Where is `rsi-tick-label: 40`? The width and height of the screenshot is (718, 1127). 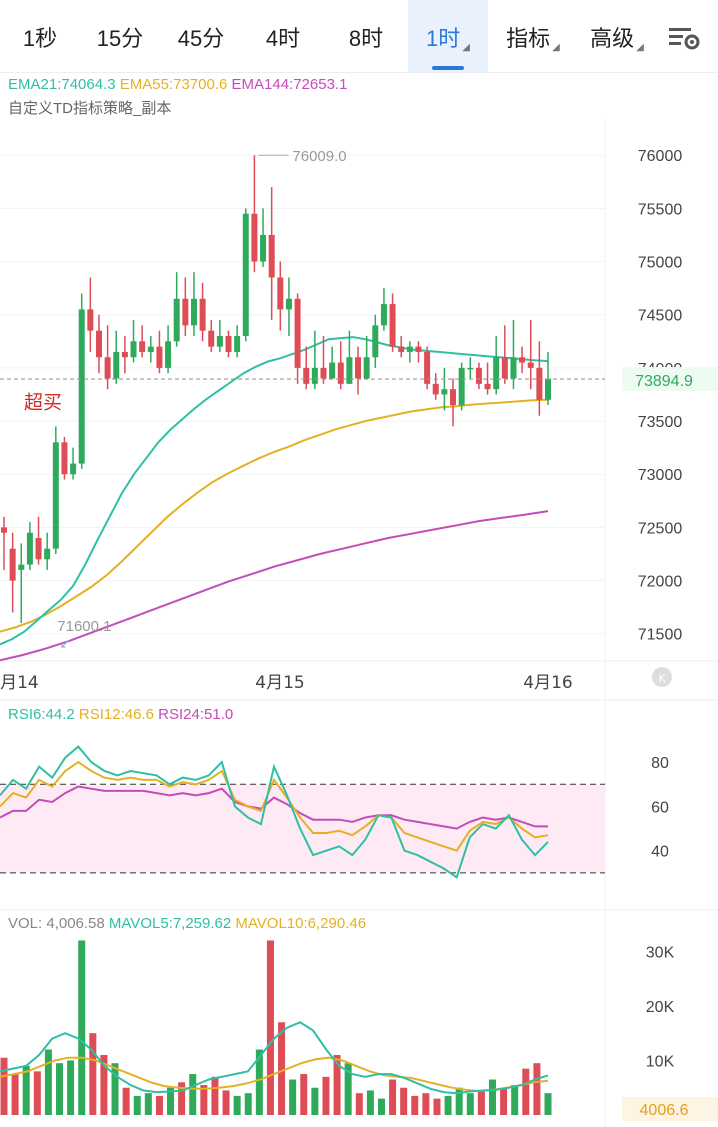 rsi-tick-label: 40 is located at coordinates (660, 852).